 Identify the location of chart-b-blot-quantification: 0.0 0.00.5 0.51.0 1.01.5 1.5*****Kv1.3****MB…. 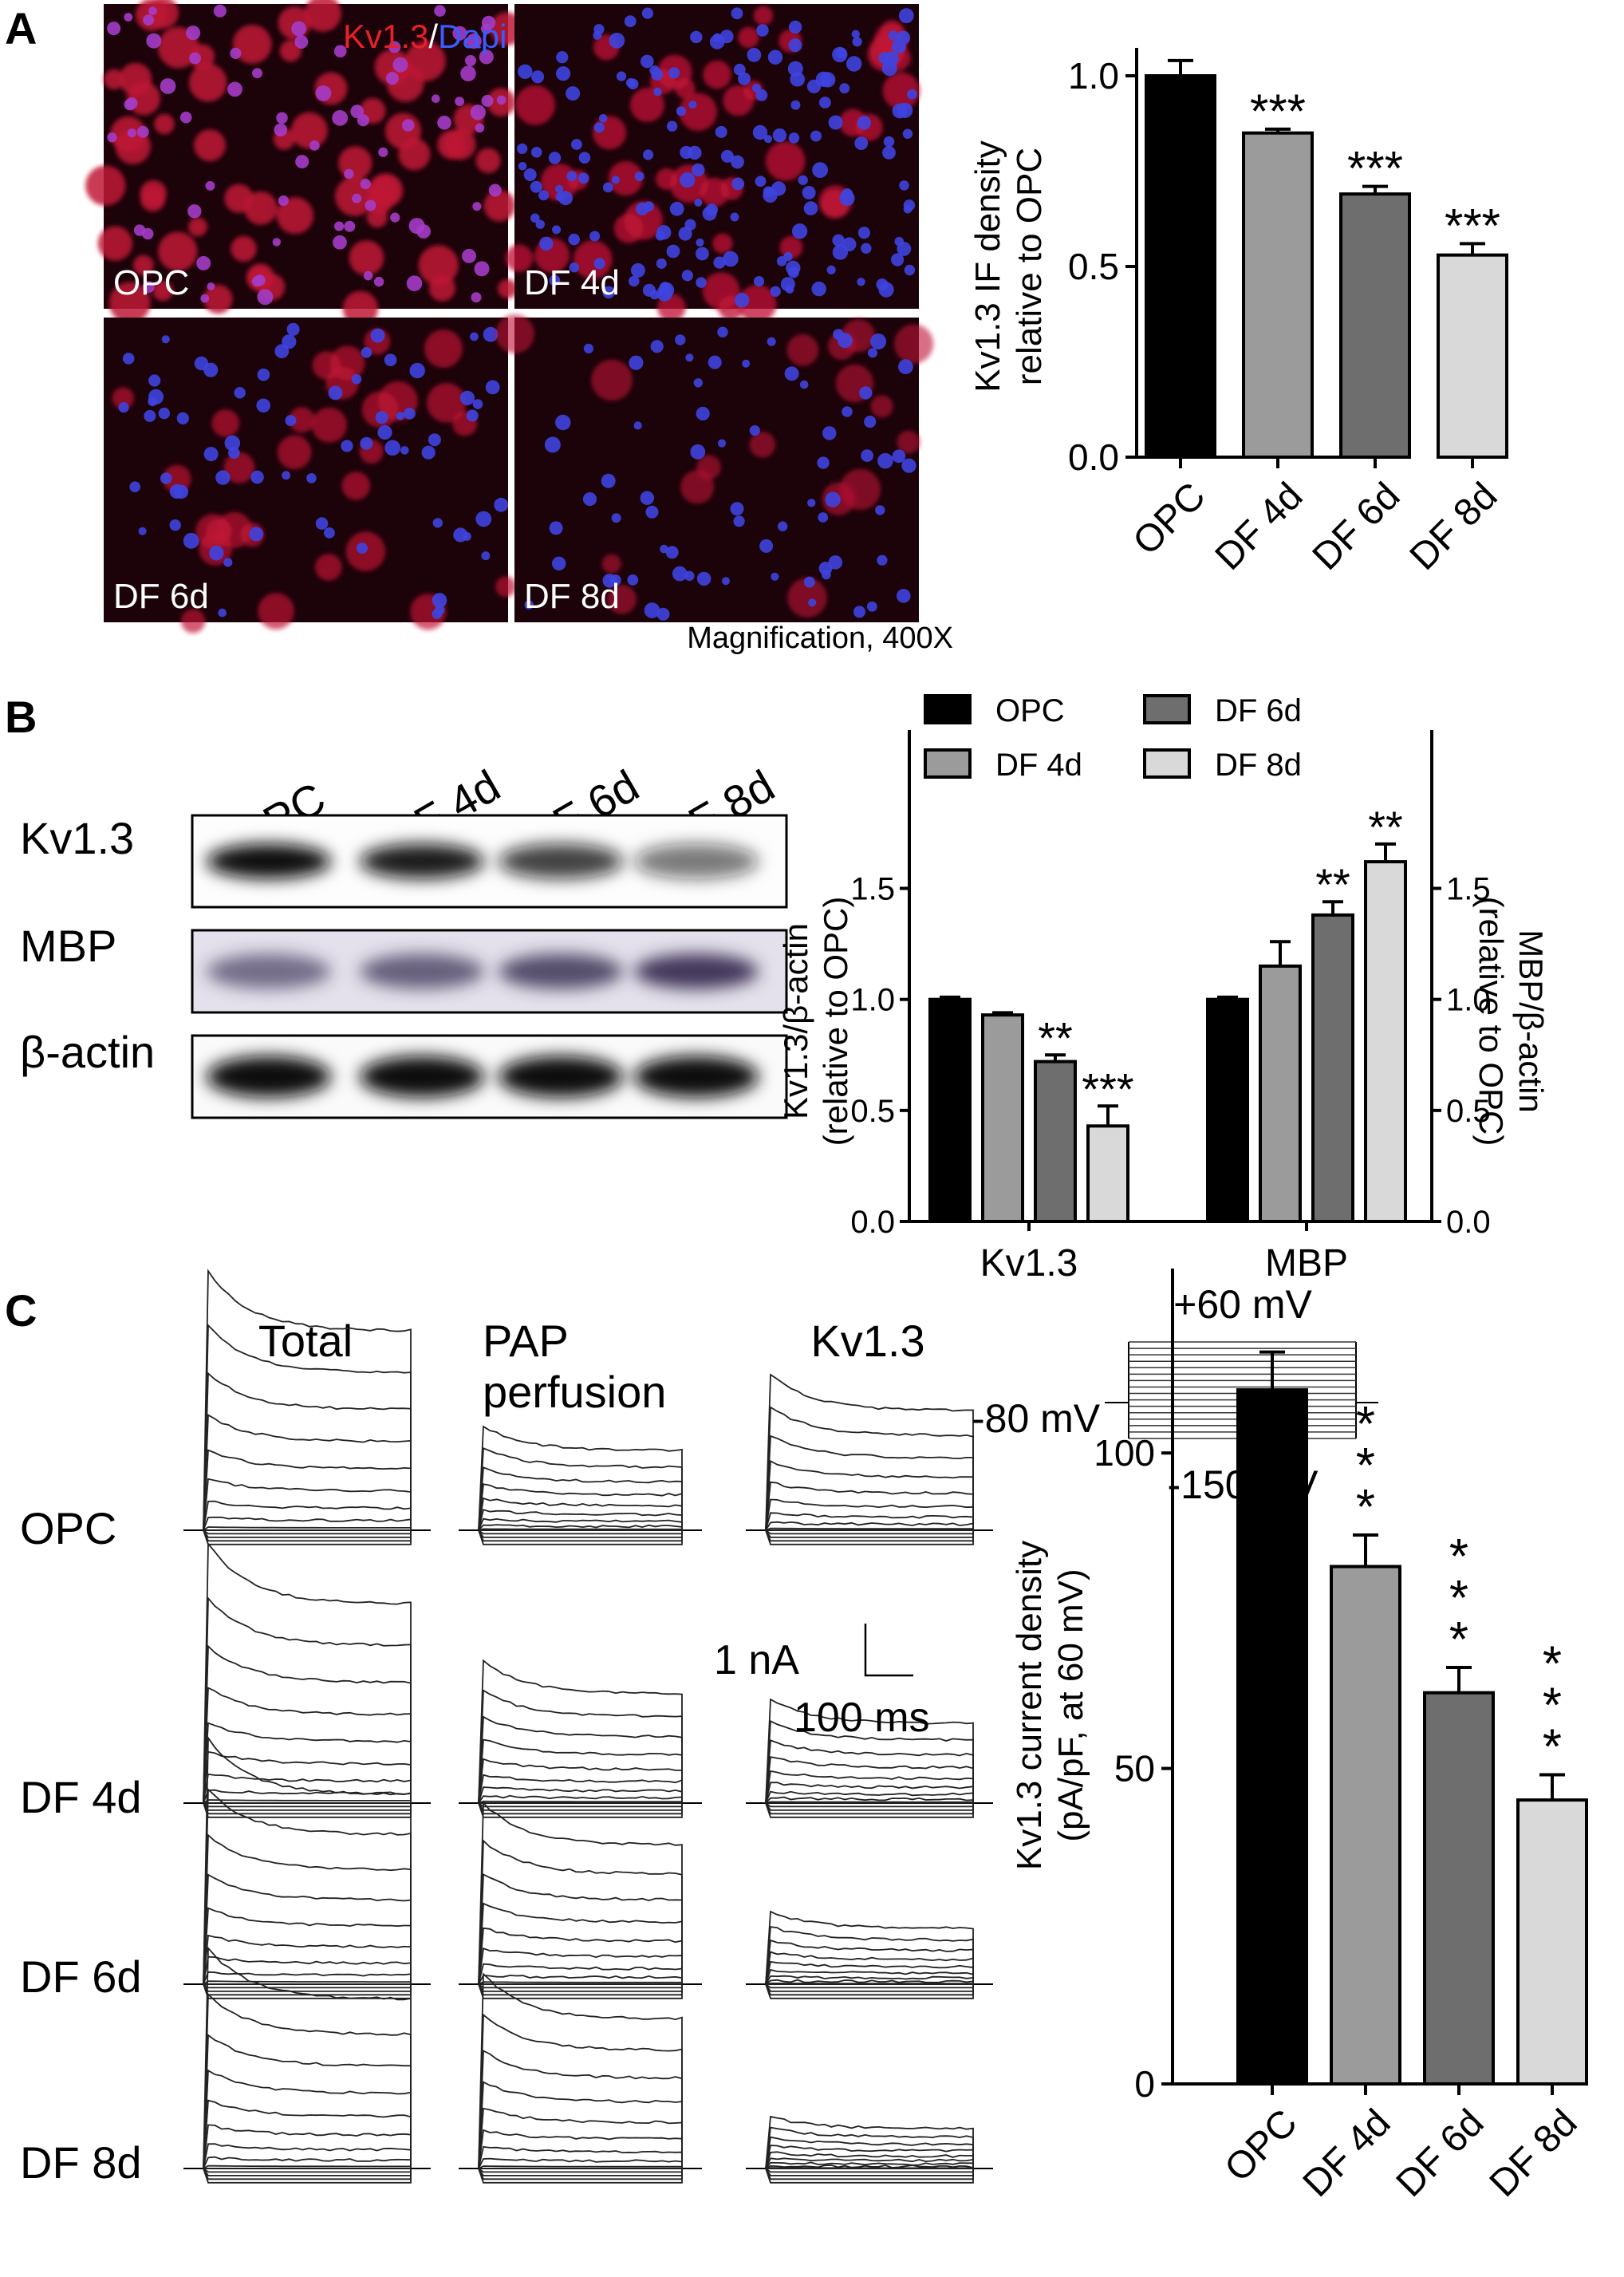
(1164, 989).